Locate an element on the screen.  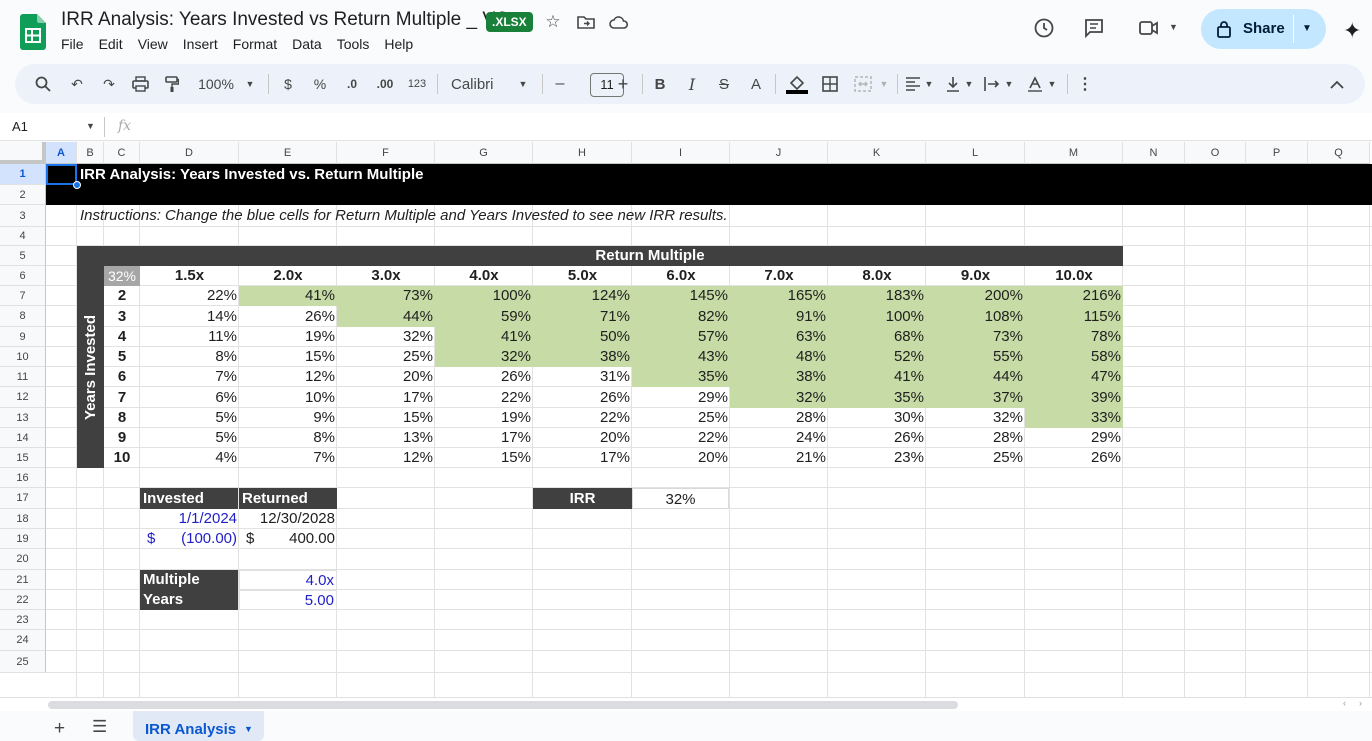
format-percent-button: % is located at coordinates (320, 84).